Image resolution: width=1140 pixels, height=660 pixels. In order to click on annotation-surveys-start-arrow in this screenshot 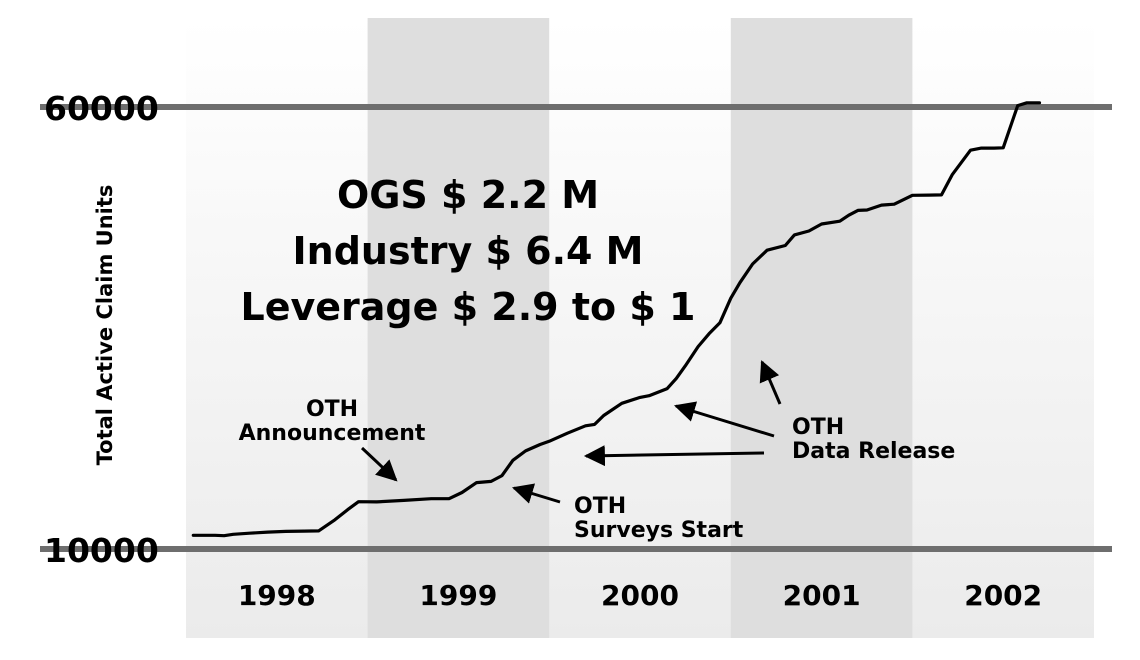, I will do `click(536, 493)`.